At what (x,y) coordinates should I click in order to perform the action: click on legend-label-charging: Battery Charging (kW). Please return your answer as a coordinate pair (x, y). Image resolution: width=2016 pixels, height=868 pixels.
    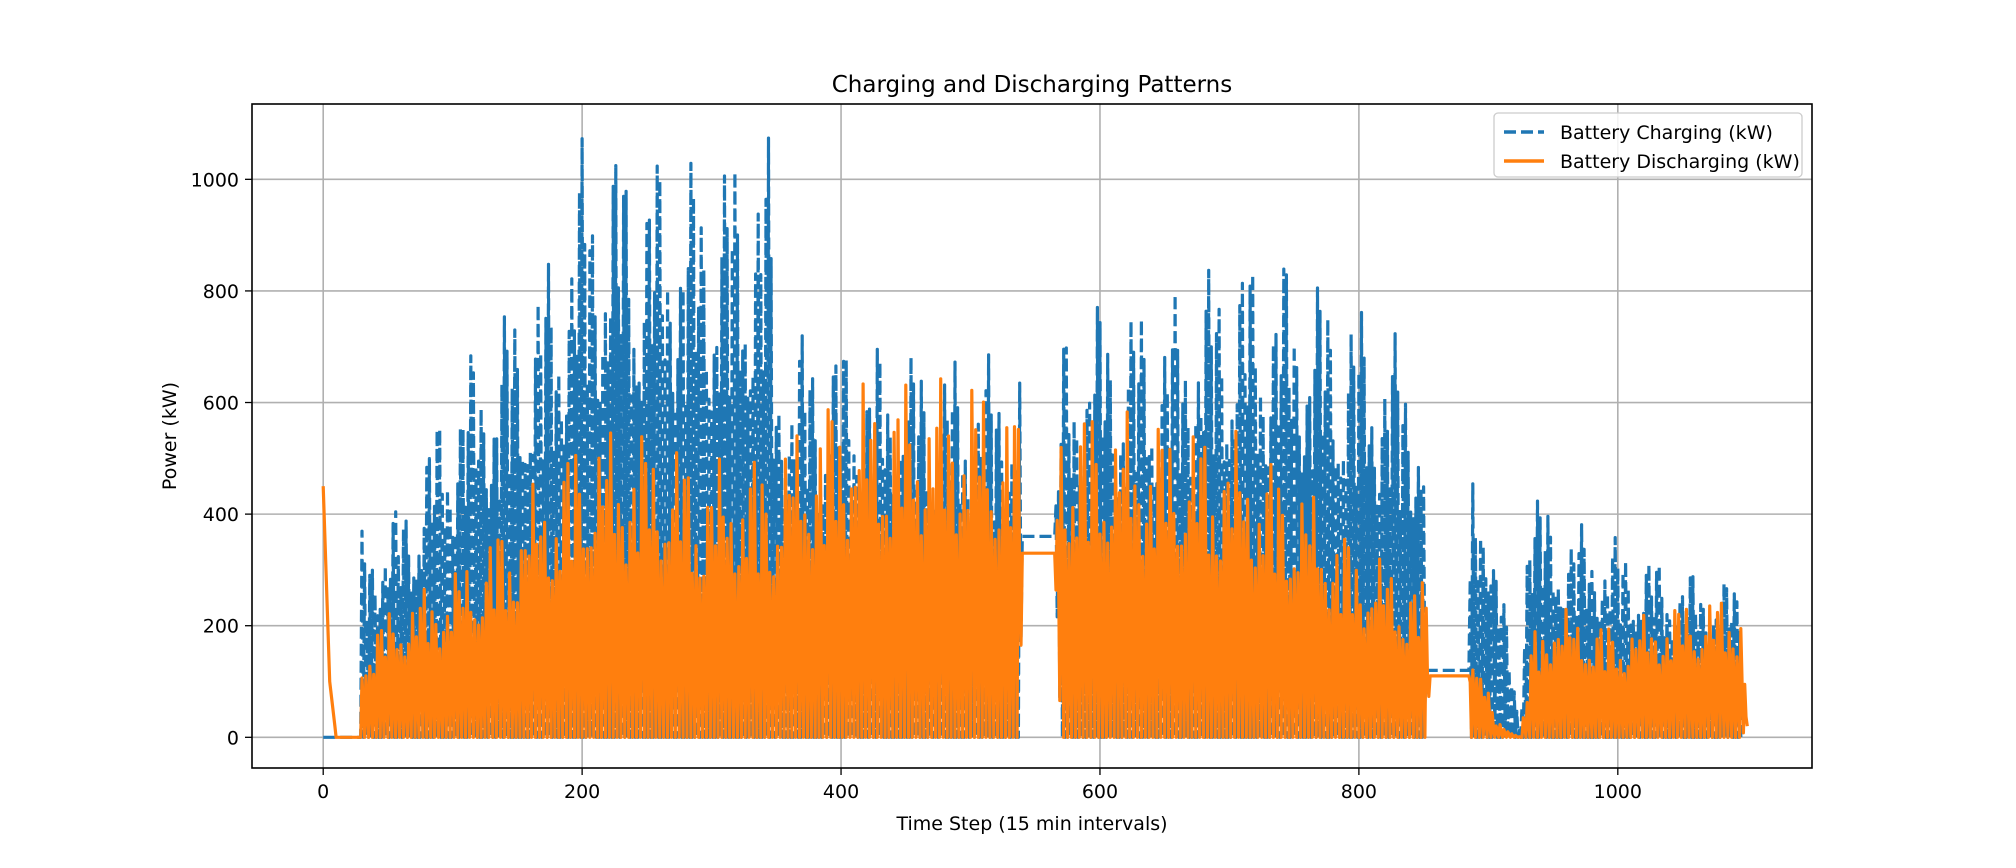
    Looking at the image, I should click on (1666, 133).